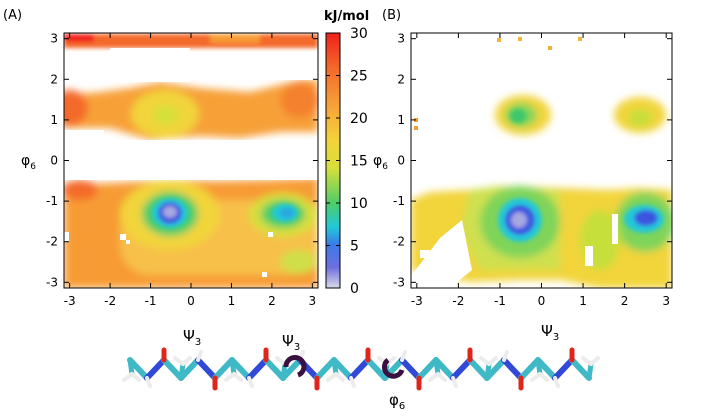 The width and height of the screenshot is (702, 419). Describe the element at coordinates (625, 301) in the screenshot. I see `panel-b-xtick-label: 2` at that location.